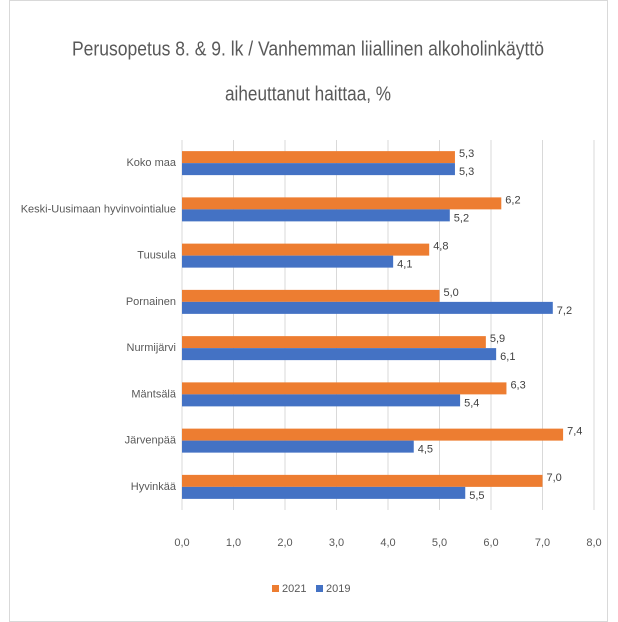 The height and width of the screenshot is (622, 618). Describe the element at coordinates (517, 385) in the screenshot. I see `data-label: 6,3` at that location.